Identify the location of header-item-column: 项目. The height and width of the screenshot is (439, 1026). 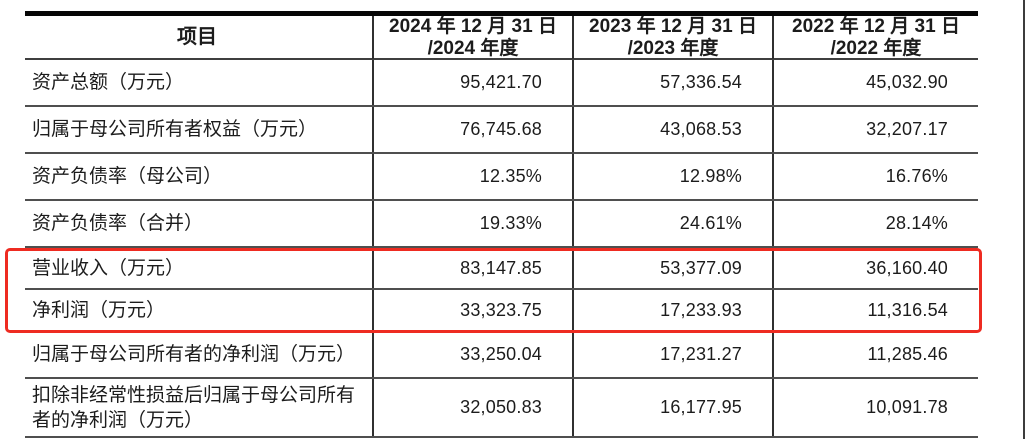
(197, 37).